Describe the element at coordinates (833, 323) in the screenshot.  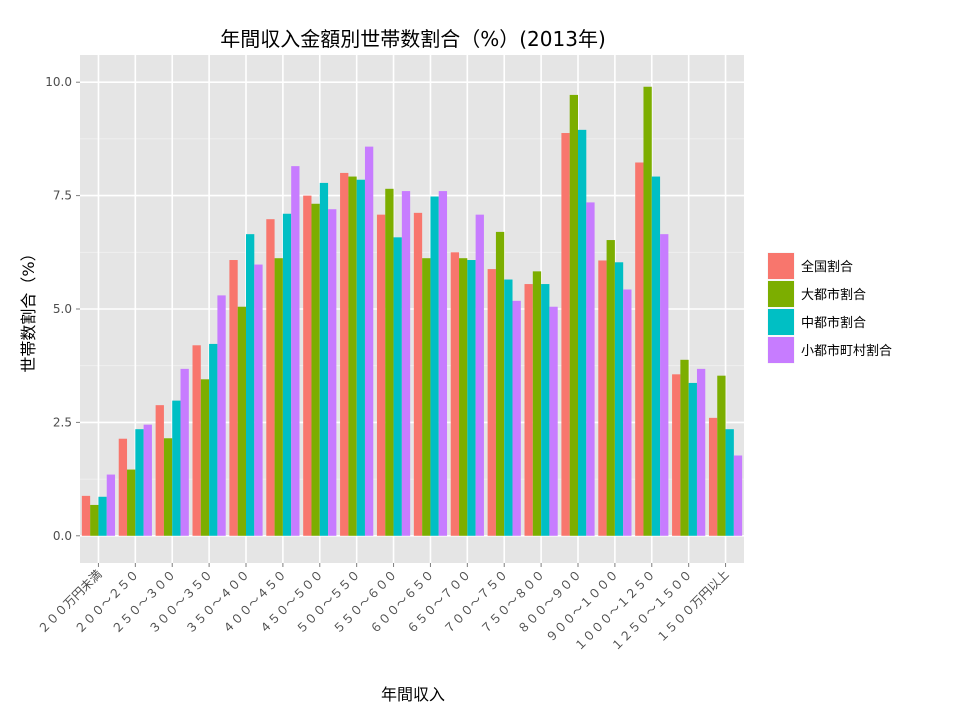
I see `legend-label: 中都市割合` at that location.